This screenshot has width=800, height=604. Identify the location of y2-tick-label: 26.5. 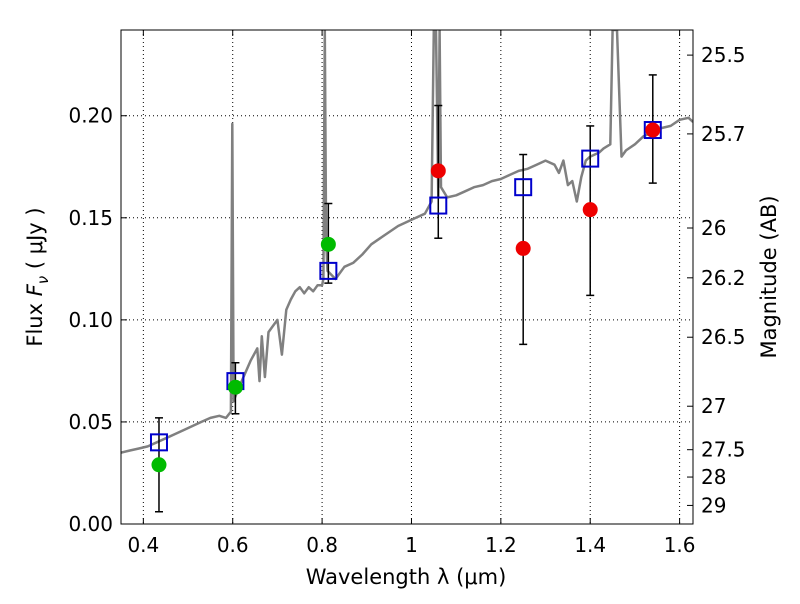
(723, 337).